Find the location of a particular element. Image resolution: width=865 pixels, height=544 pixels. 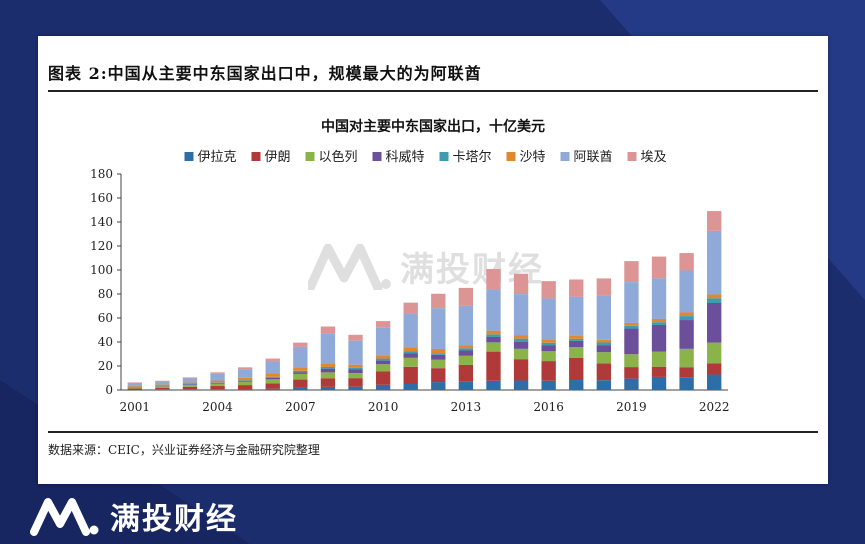

legend-label: 沙特 is located at coordinates (533, 157).